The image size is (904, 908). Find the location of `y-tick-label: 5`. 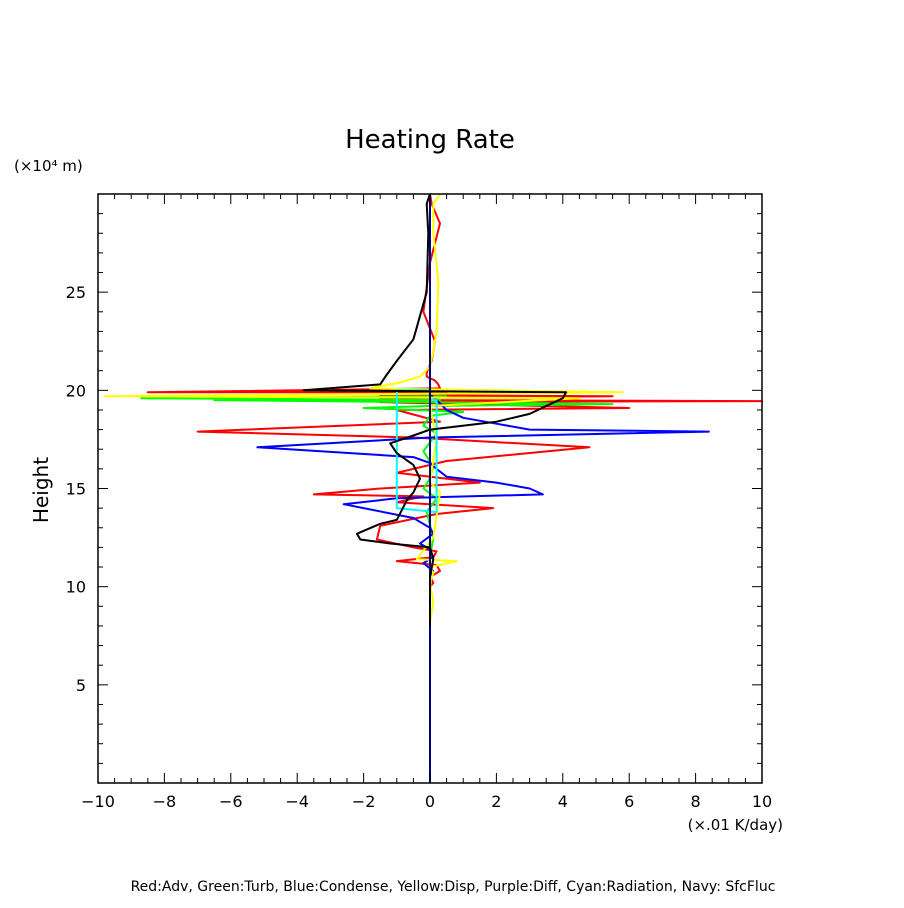

y-tick-label: 5 is located at coordinates (81, 685).